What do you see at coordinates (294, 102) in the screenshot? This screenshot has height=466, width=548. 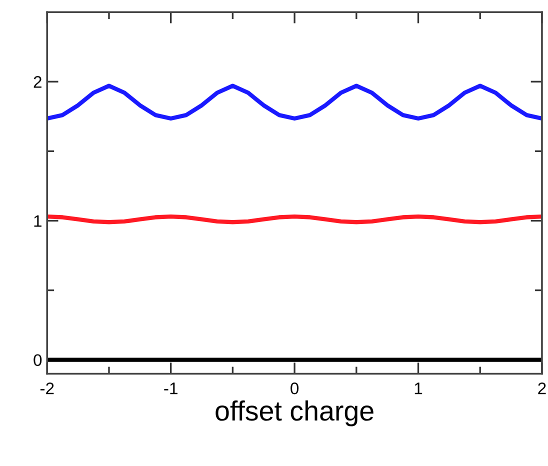 I see `line-series` at bounding box center [294, 102].